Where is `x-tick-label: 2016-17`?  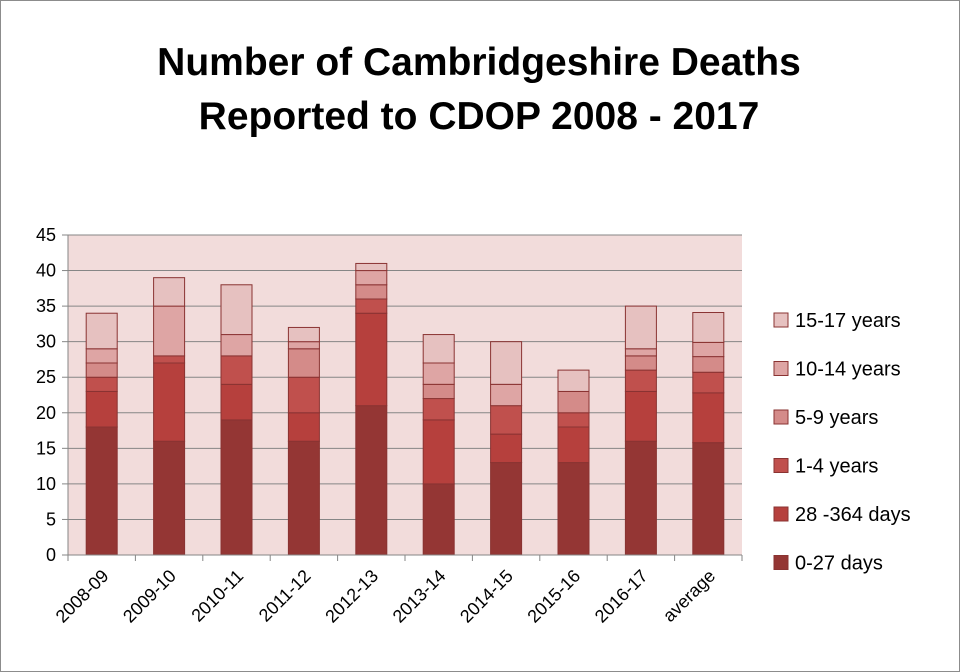 x-tick-label: 2016-17 is located at coordinates (621, 596).